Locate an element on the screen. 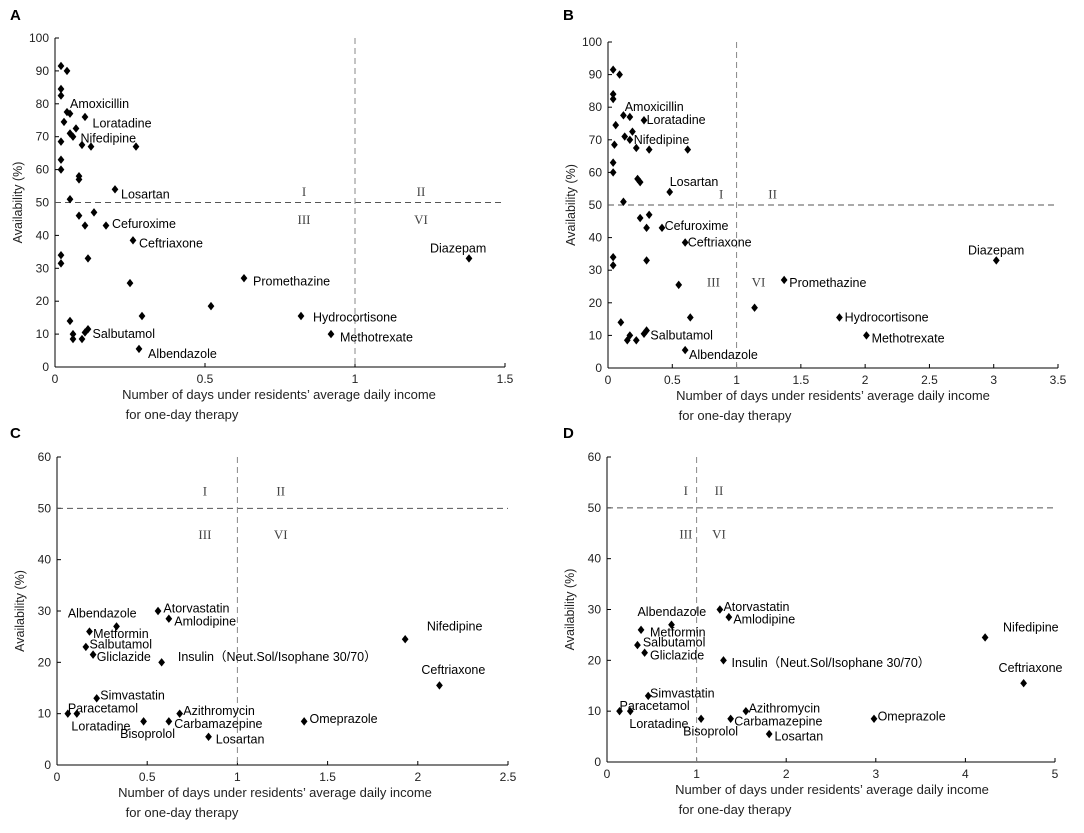 This screenshot has width=1084, height=833. point-annotation: Loratadine is located at coordinates (658, 724).